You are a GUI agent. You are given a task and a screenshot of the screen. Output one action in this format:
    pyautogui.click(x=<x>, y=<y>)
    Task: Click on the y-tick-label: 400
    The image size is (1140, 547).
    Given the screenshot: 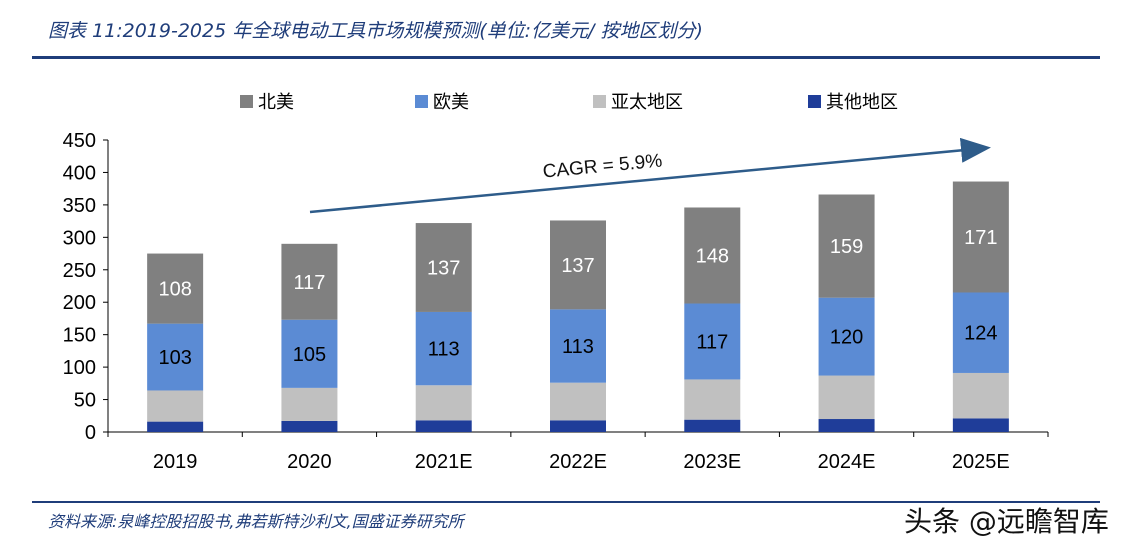 What is the action you would take?
    pyautogui.click(x=79, y=173)
    